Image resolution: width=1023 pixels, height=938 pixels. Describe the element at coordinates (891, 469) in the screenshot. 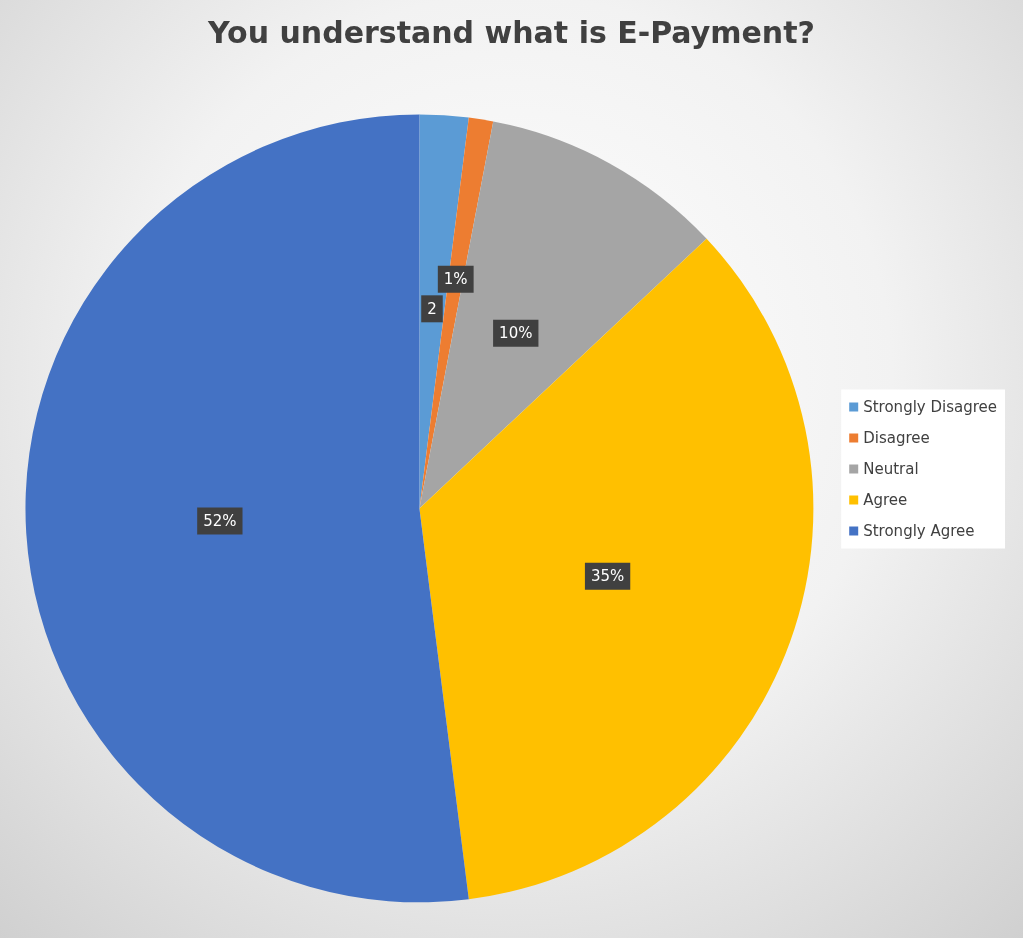

I see `legend-label: Neutral` at that location.